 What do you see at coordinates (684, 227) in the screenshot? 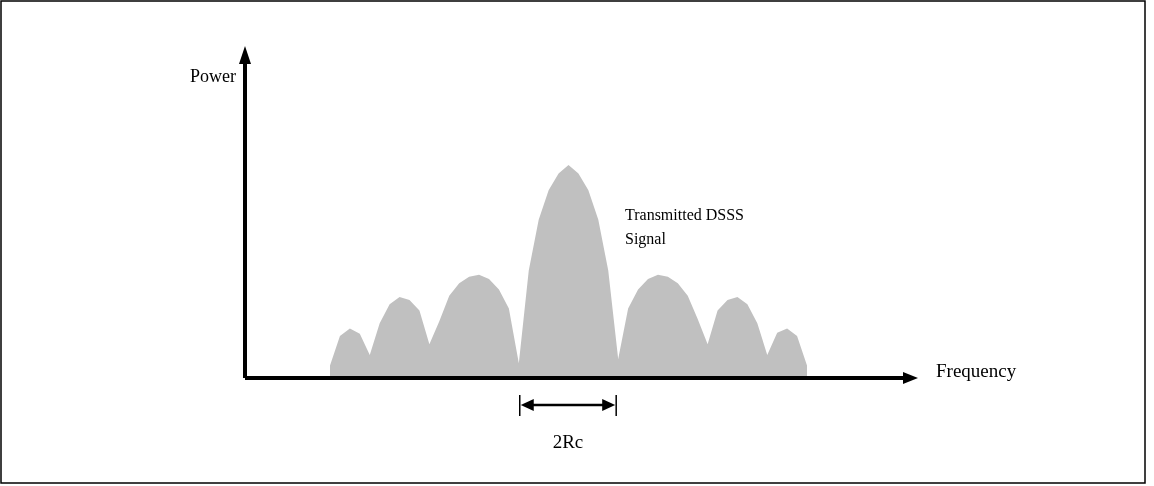
I see `annotation: Transmitted DSSS Signal` at bounding box center [684, 227].